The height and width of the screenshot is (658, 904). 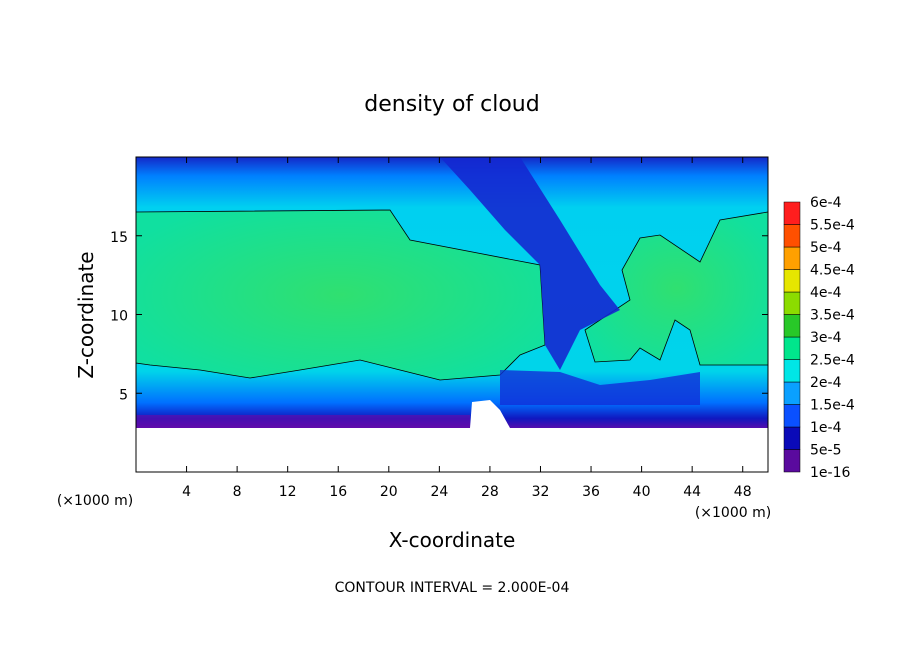 I want to click on colorbar-label: 4.5e-4, so click(x=832, y=271).